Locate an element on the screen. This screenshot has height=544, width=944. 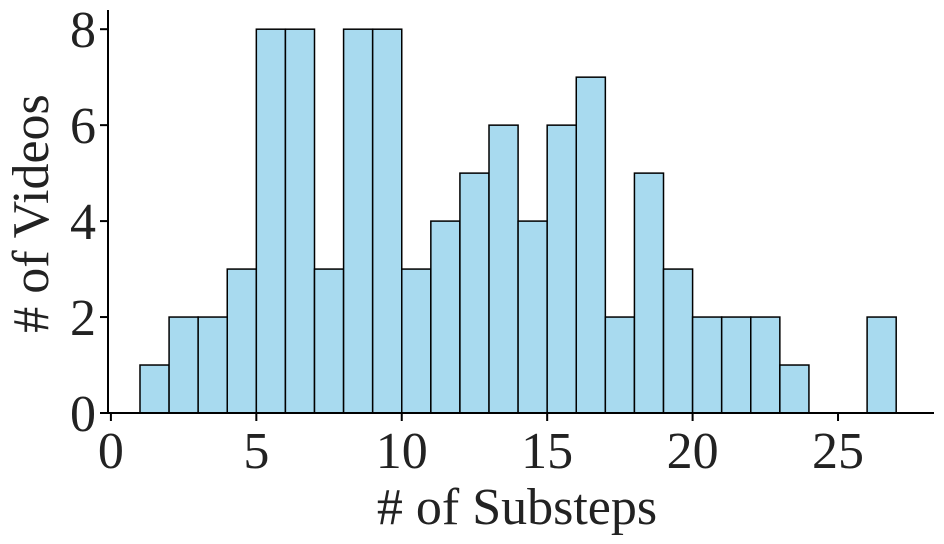
x-tick-label-0: 0 is located at coordinates (111, 451).